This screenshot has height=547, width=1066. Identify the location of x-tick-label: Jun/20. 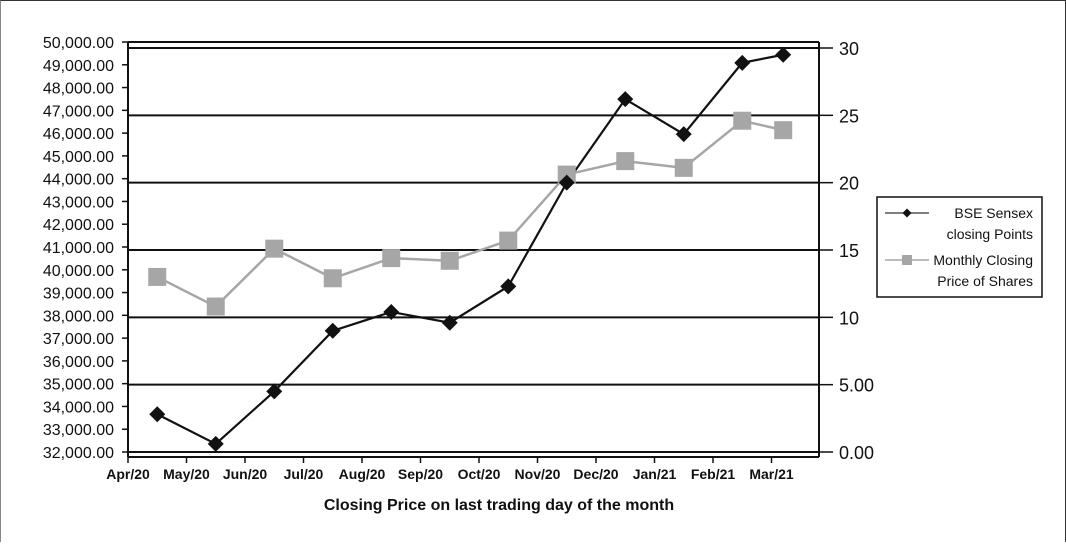
(245, 474).